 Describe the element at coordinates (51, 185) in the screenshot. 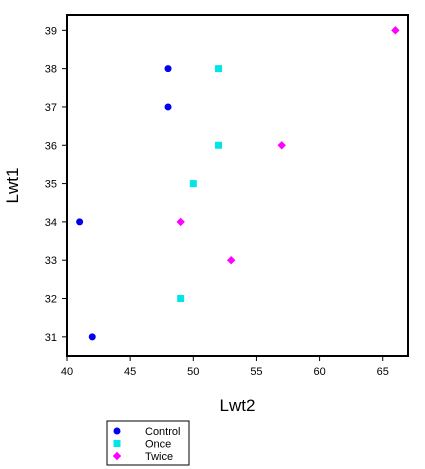

I see `y-tick-label: 35` at that location.